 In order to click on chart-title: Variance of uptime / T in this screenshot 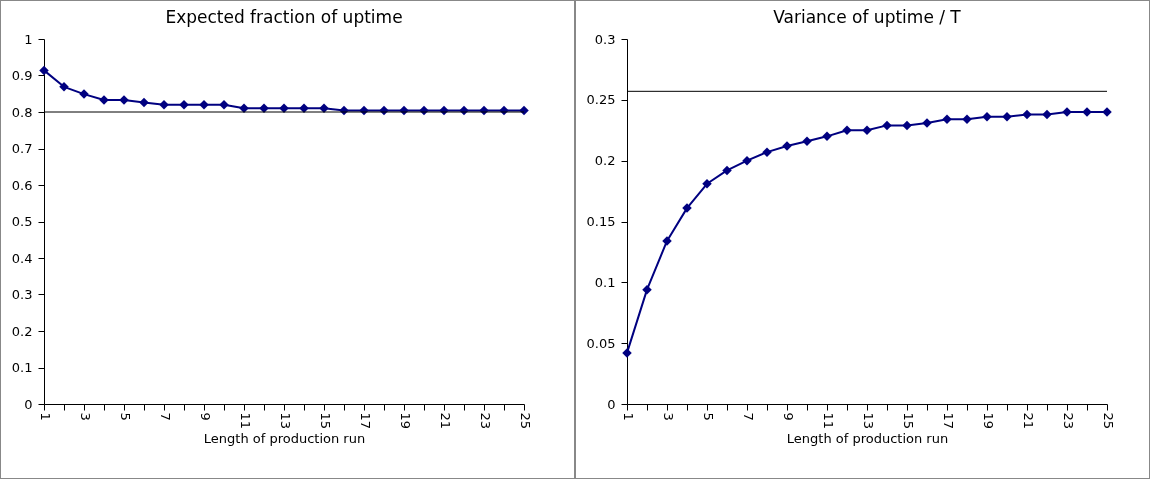, I will do `click(867, 17)`.